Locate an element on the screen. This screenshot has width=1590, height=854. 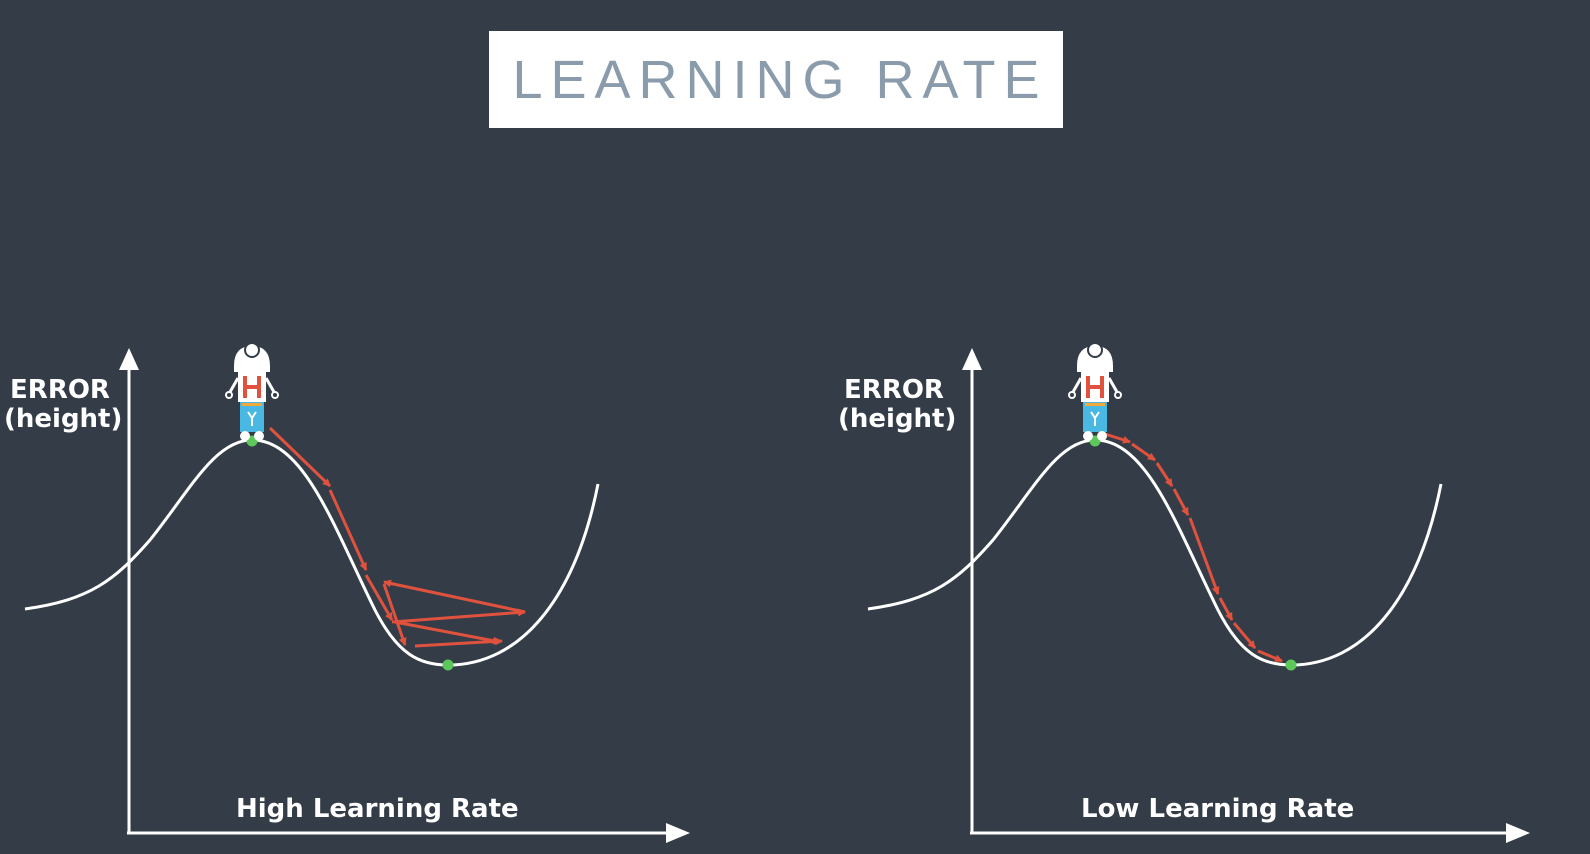
x-axis-label-low: Low Learning Rate is located at coordinates (1218, 809).